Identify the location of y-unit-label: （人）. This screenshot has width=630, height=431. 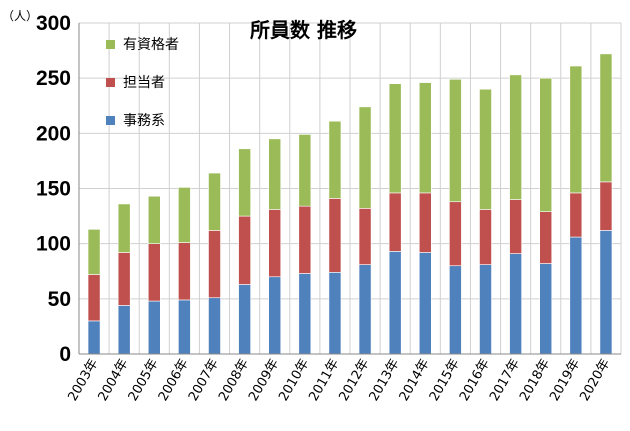
(20, 16).